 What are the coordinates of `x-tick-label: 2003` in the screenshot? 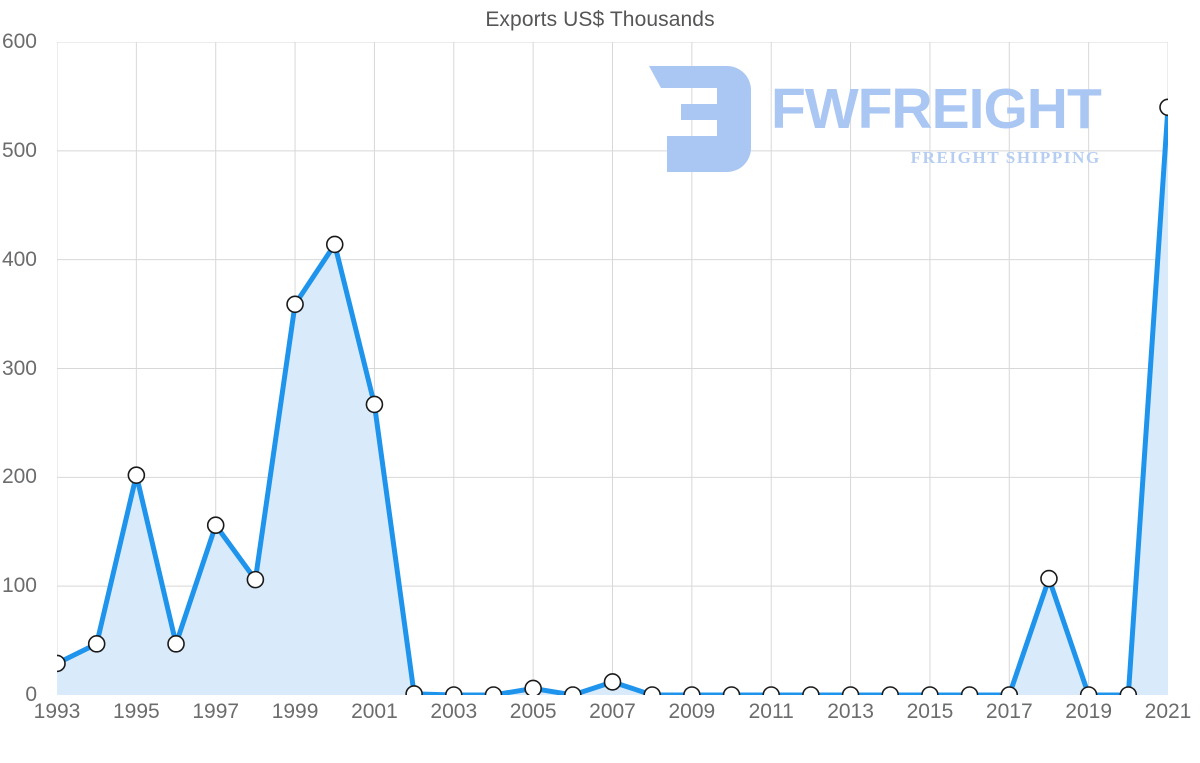 It's located at (454, 711).